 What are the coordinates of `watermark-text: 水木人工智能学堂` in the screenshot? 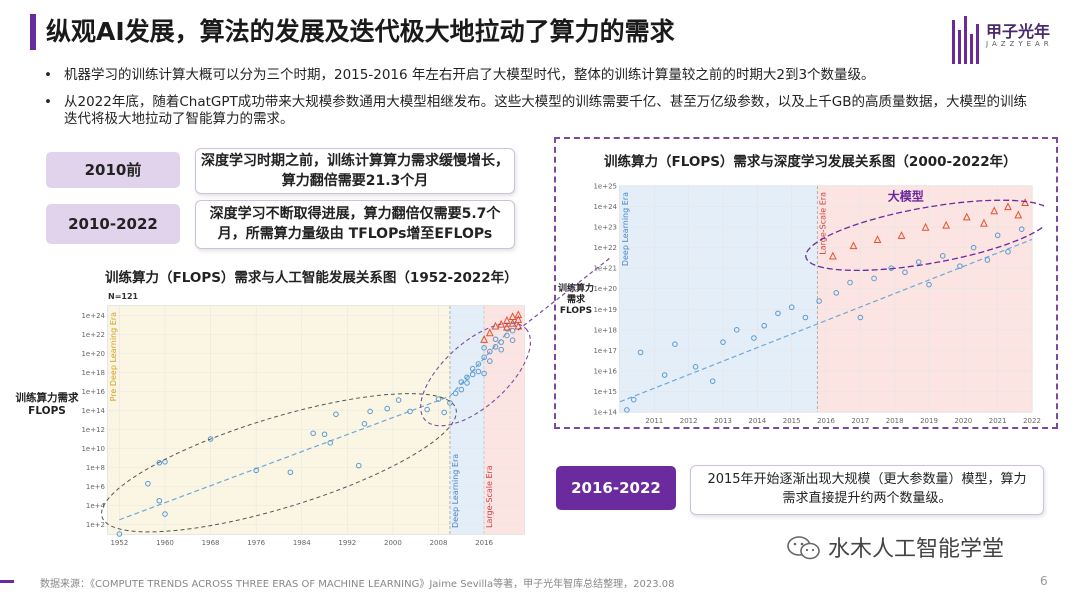 It's located at (916, 549).